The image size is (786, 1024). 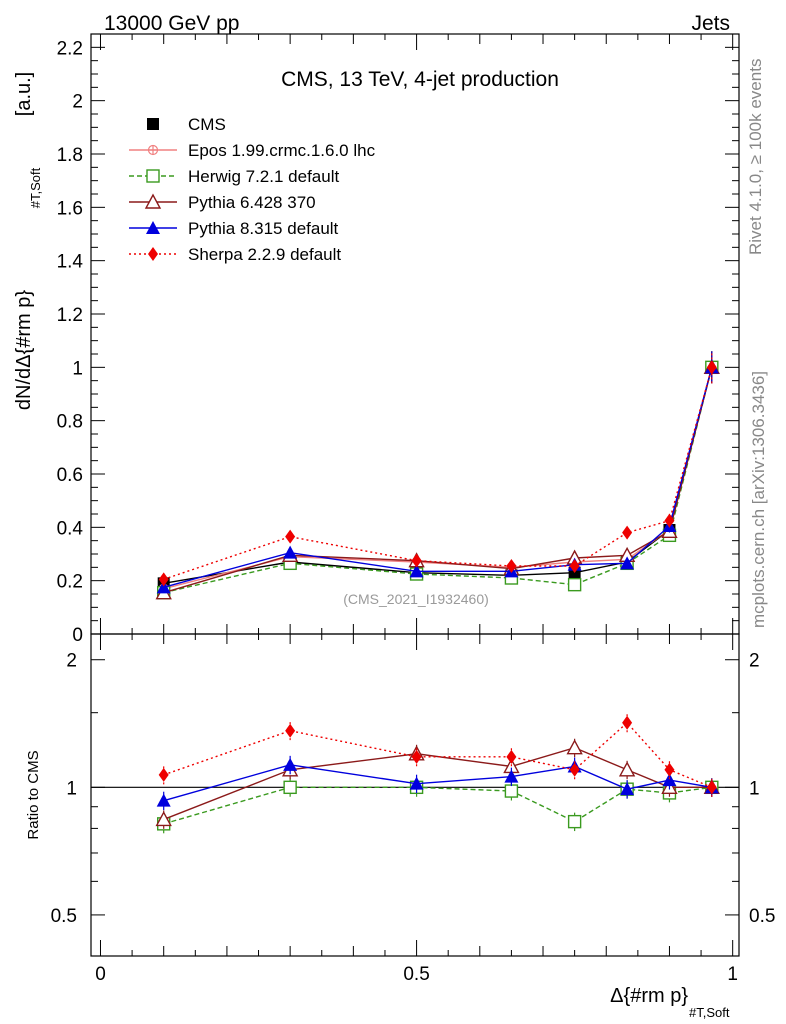 What do you see at coordinates (70, 582) in the screenshot?
I see `main-y-tick-label: 0.2` at bounding box center [70, 582].